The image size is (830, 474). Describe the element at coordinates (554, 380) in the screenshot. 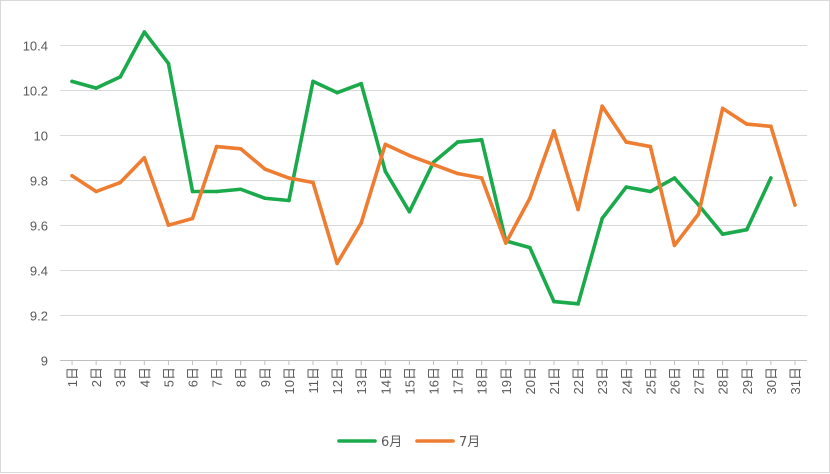

I see `x-tick-label: 21日` at that location.